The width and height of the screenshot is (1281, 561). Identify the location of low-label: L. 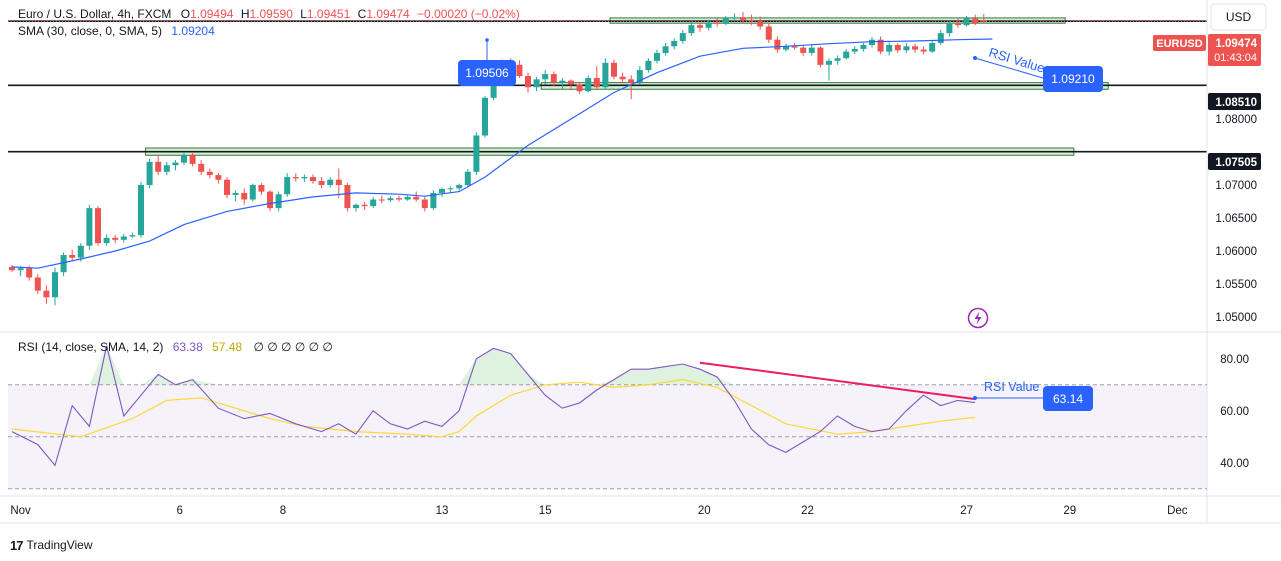
(303, 14).